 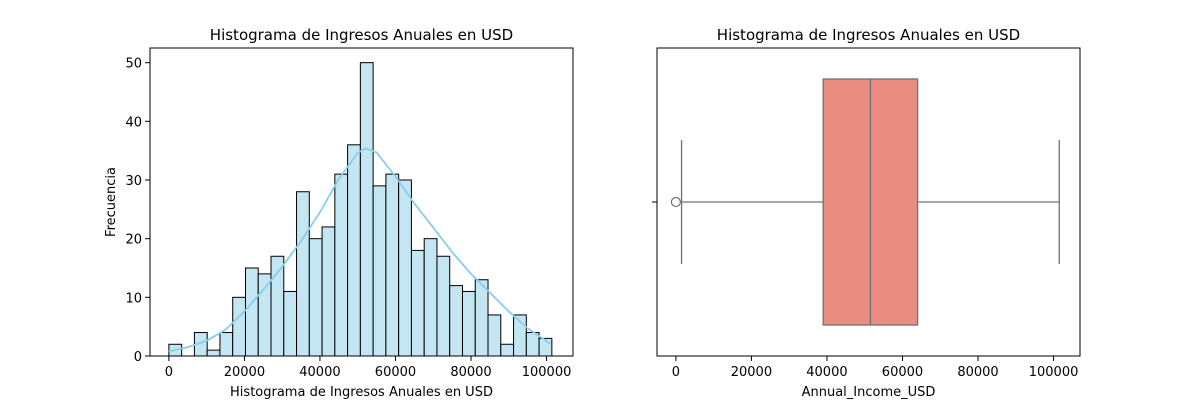 I want to click on histogram-y-tick-label: 50, so click(x=133, y=64).